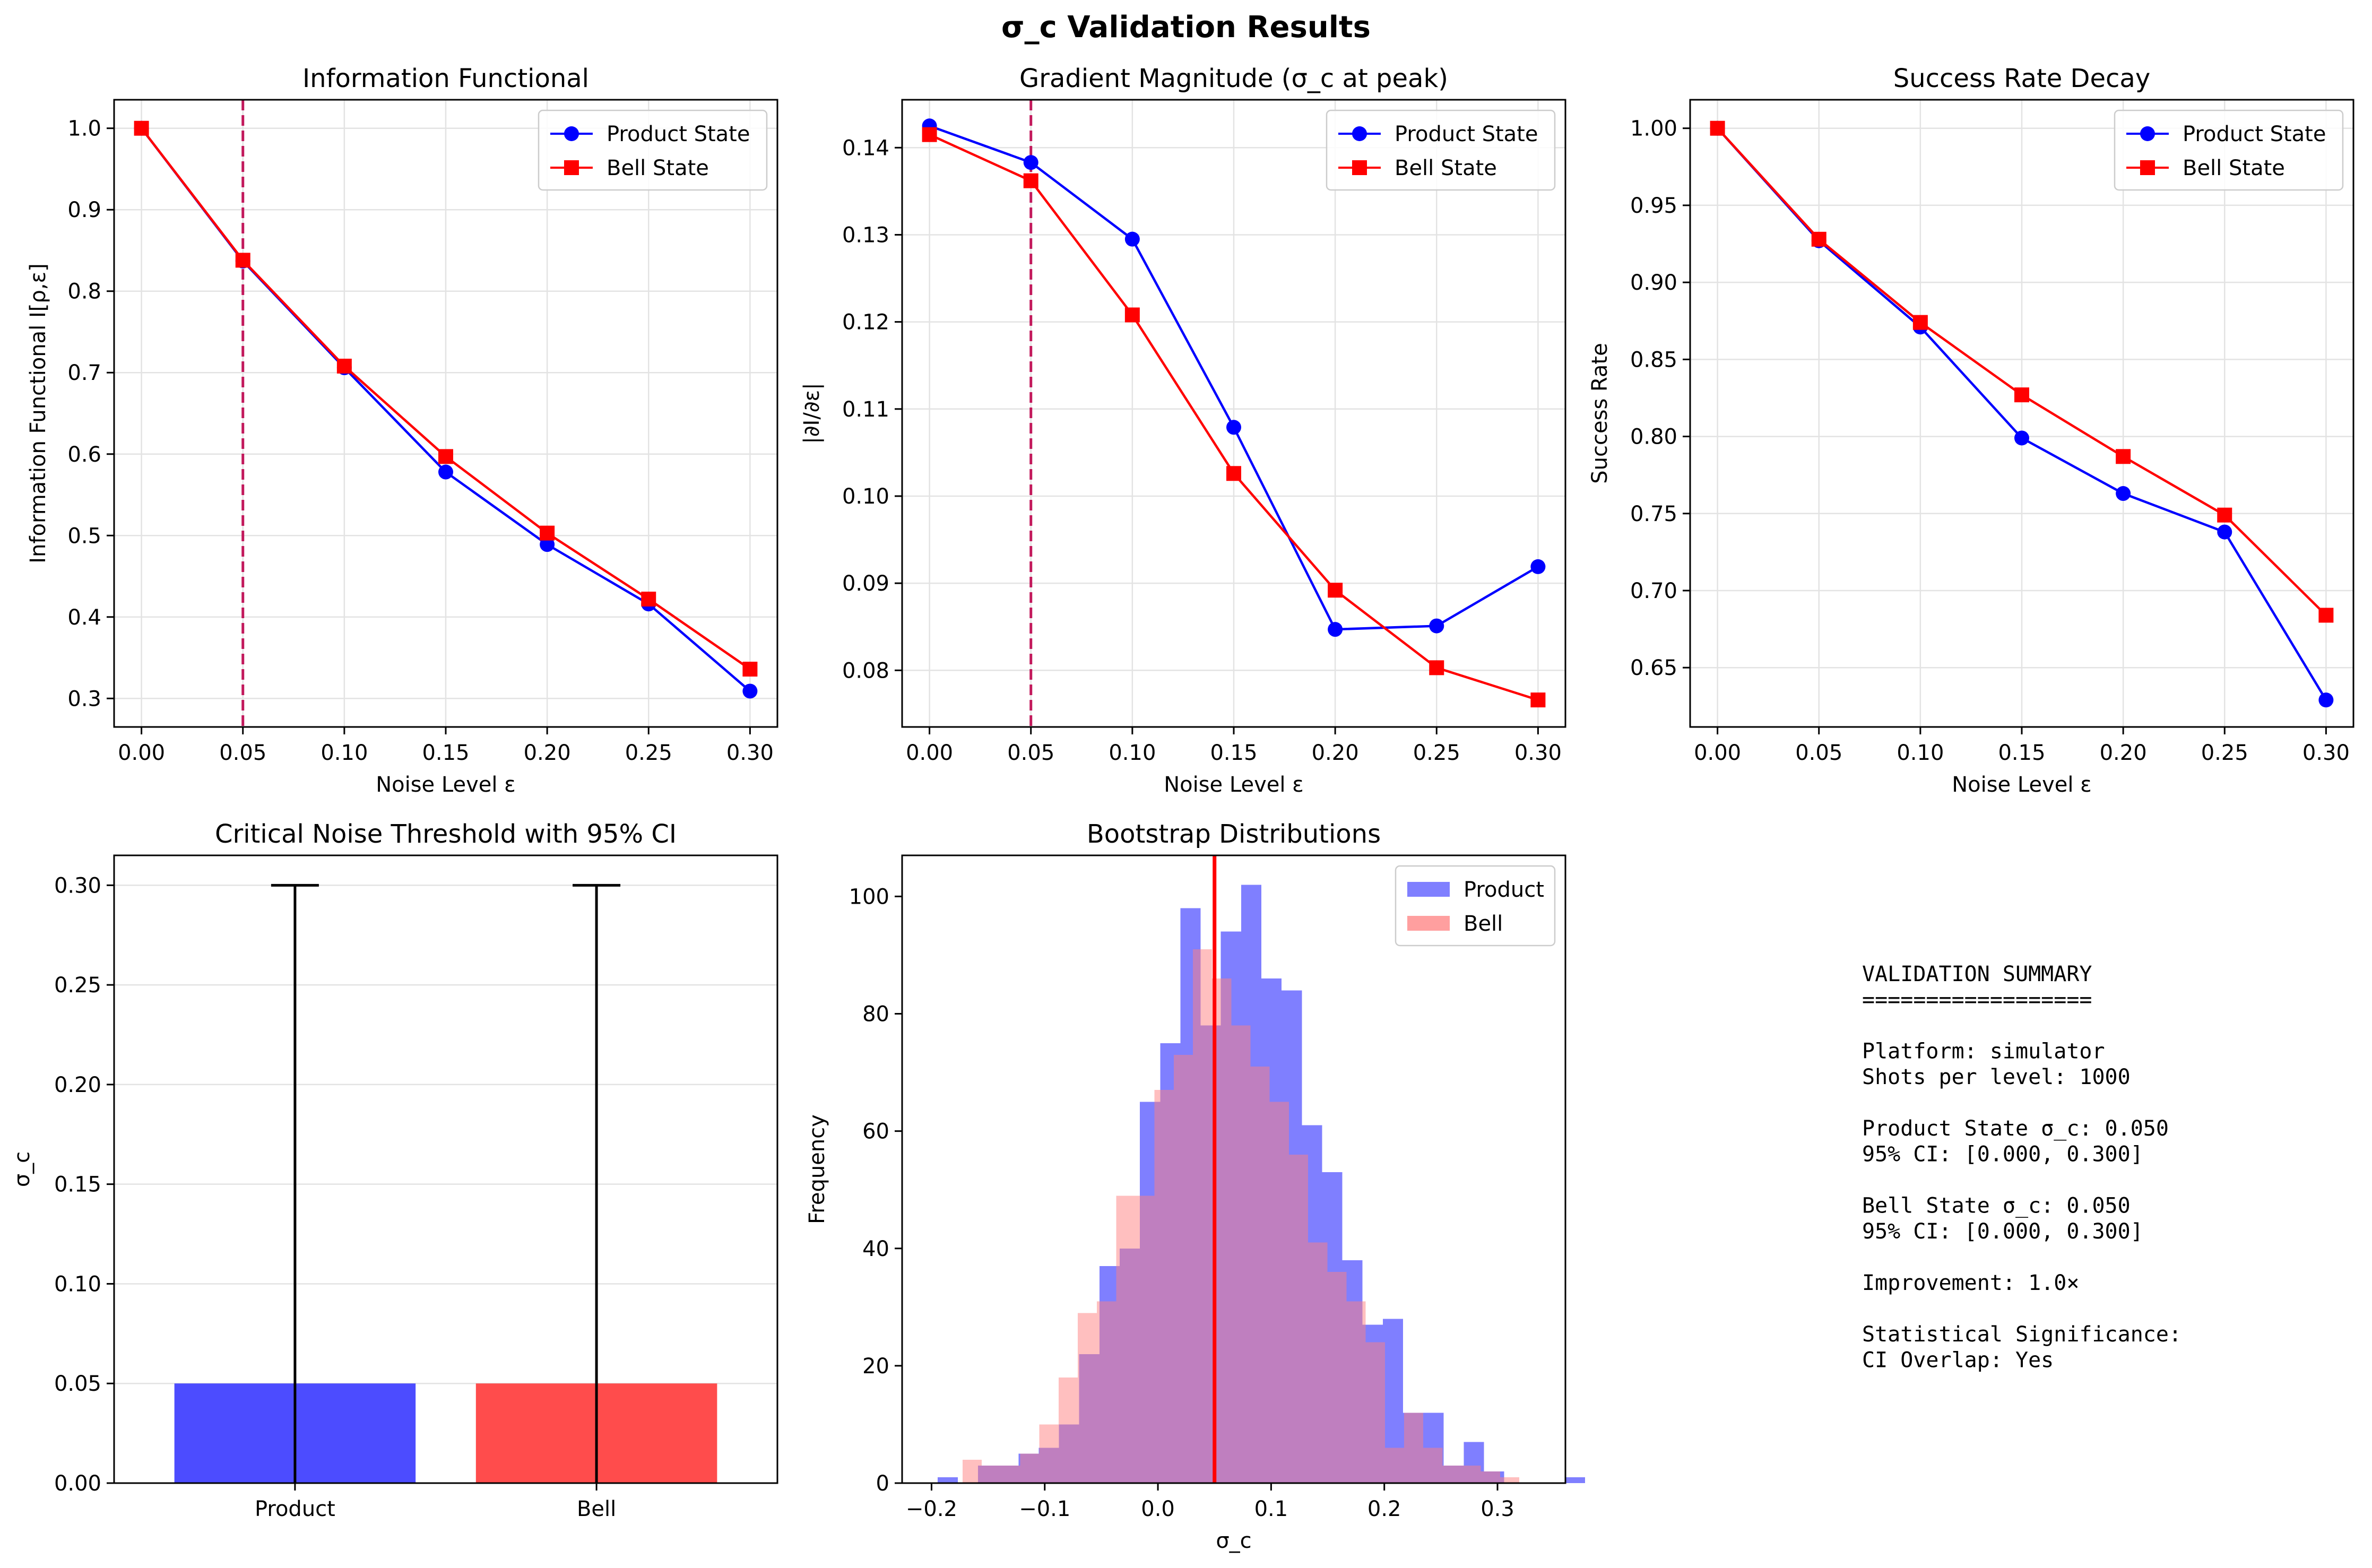 The image size is (2372, 1568). I want to click on summary-line: CI Overlap: Yes, so click(1958, 1360).